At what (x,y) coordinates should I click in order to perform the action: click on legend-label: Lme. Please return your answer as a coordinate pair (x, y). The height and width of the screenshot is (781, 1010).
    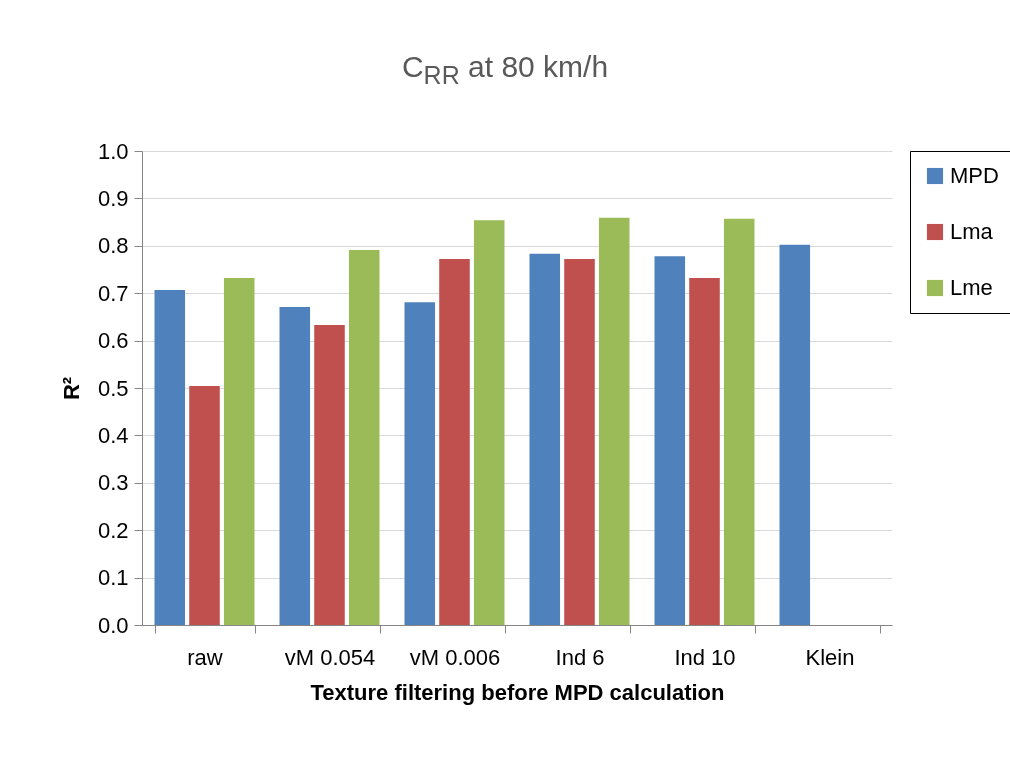
    Looking at the image, I should click on (971, 287).